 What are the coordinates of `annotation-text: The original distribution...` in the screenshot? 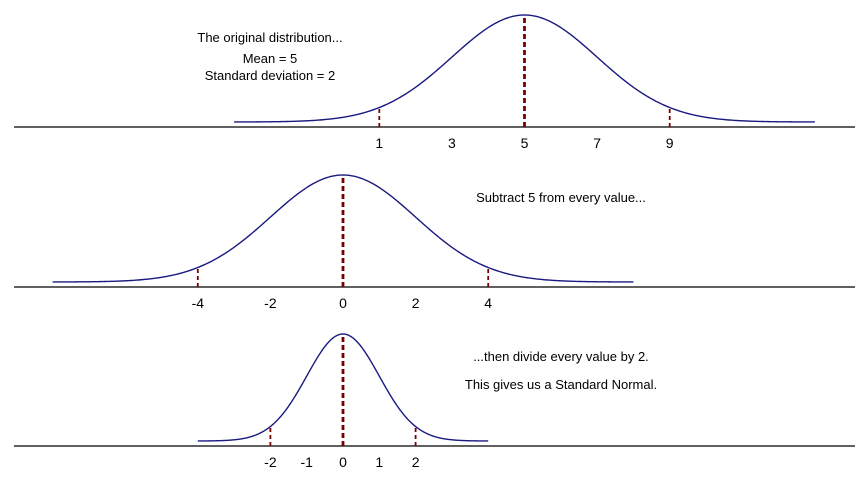 It's located at (269, 37).